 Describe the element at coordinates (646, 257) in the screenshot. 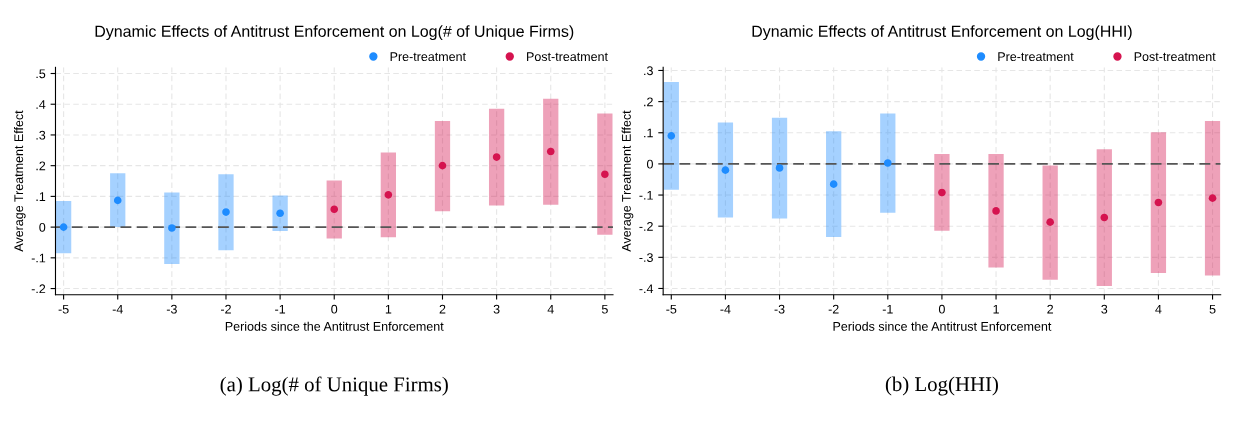

I see `y-tick-label: -.3` at that location.